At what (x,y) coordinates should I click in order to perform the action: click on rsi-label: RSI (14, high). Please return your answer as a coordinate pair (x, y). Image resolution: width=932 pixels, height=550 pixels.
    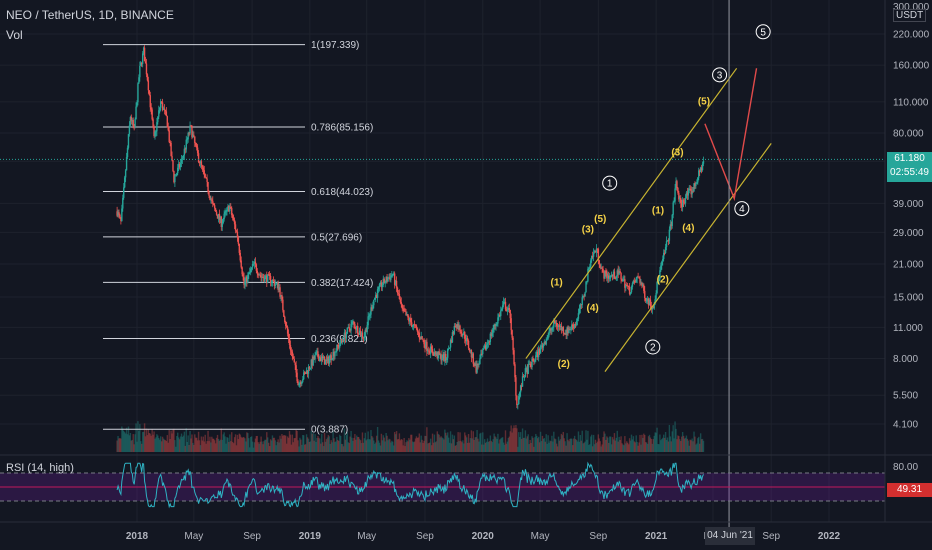
    Looking at the image, I should click on (40, 468).